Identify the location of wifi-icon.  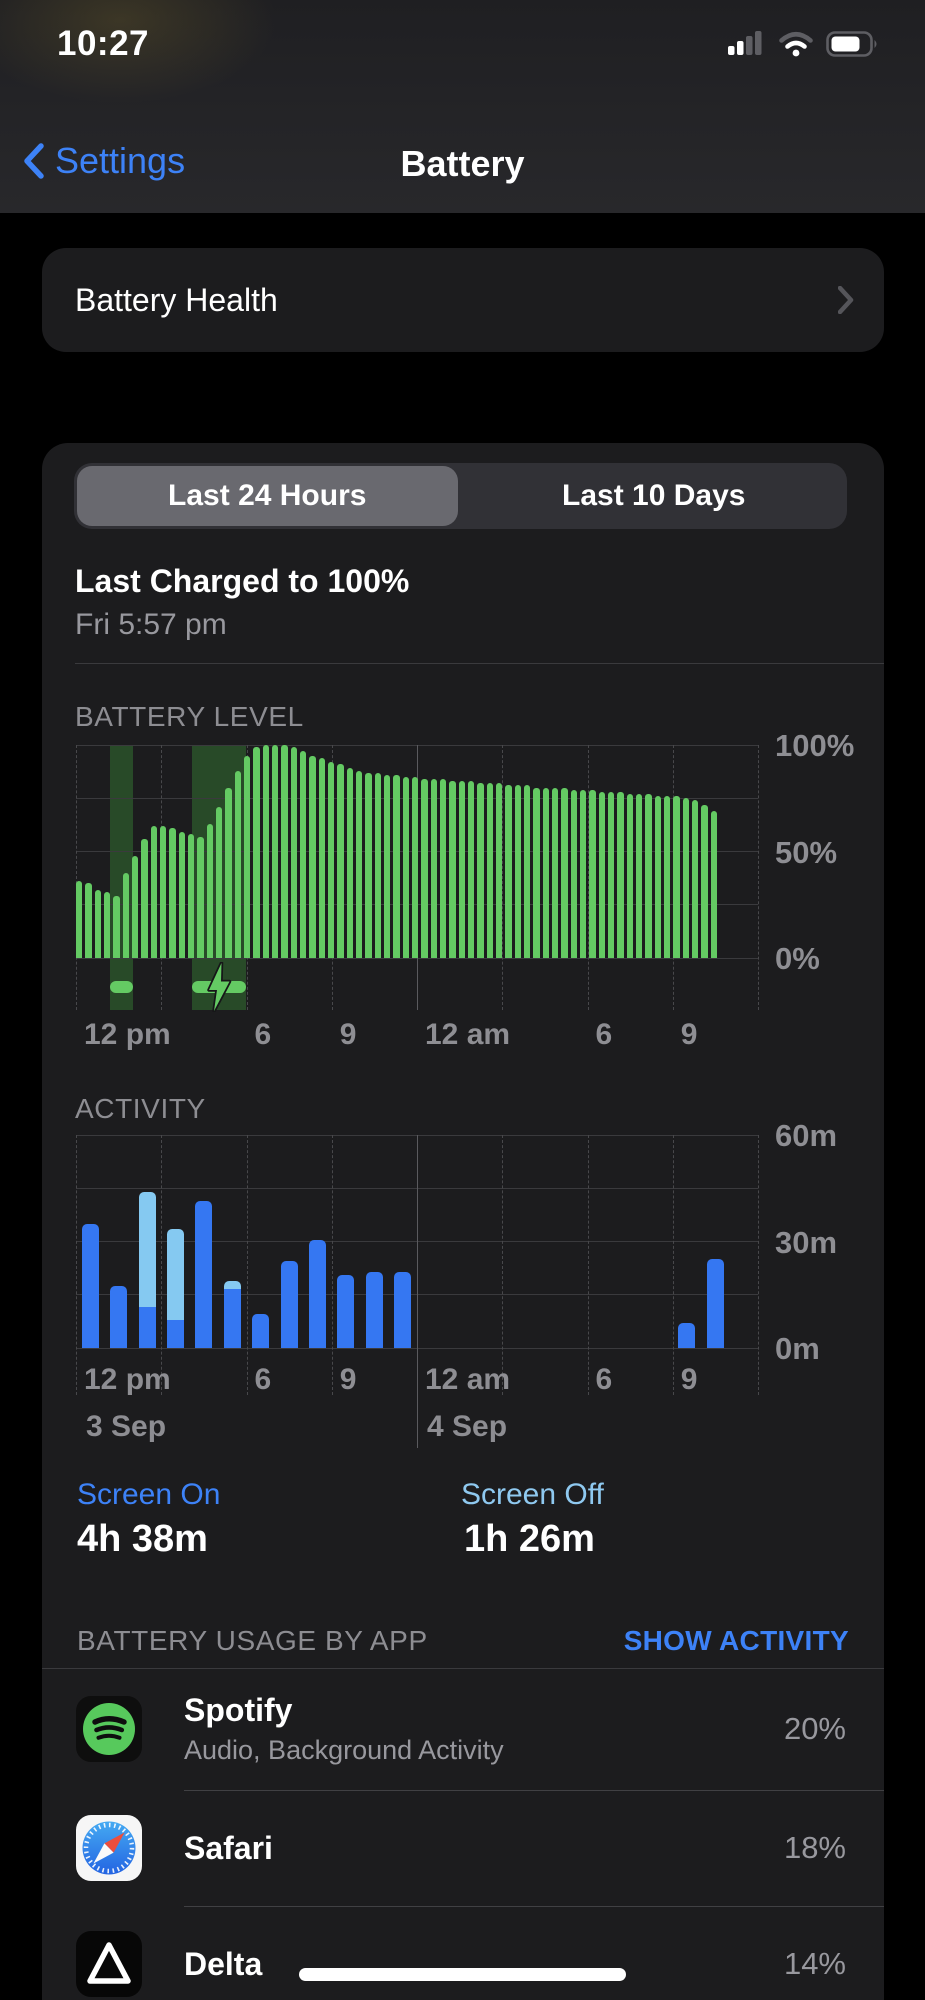
(796, 43).